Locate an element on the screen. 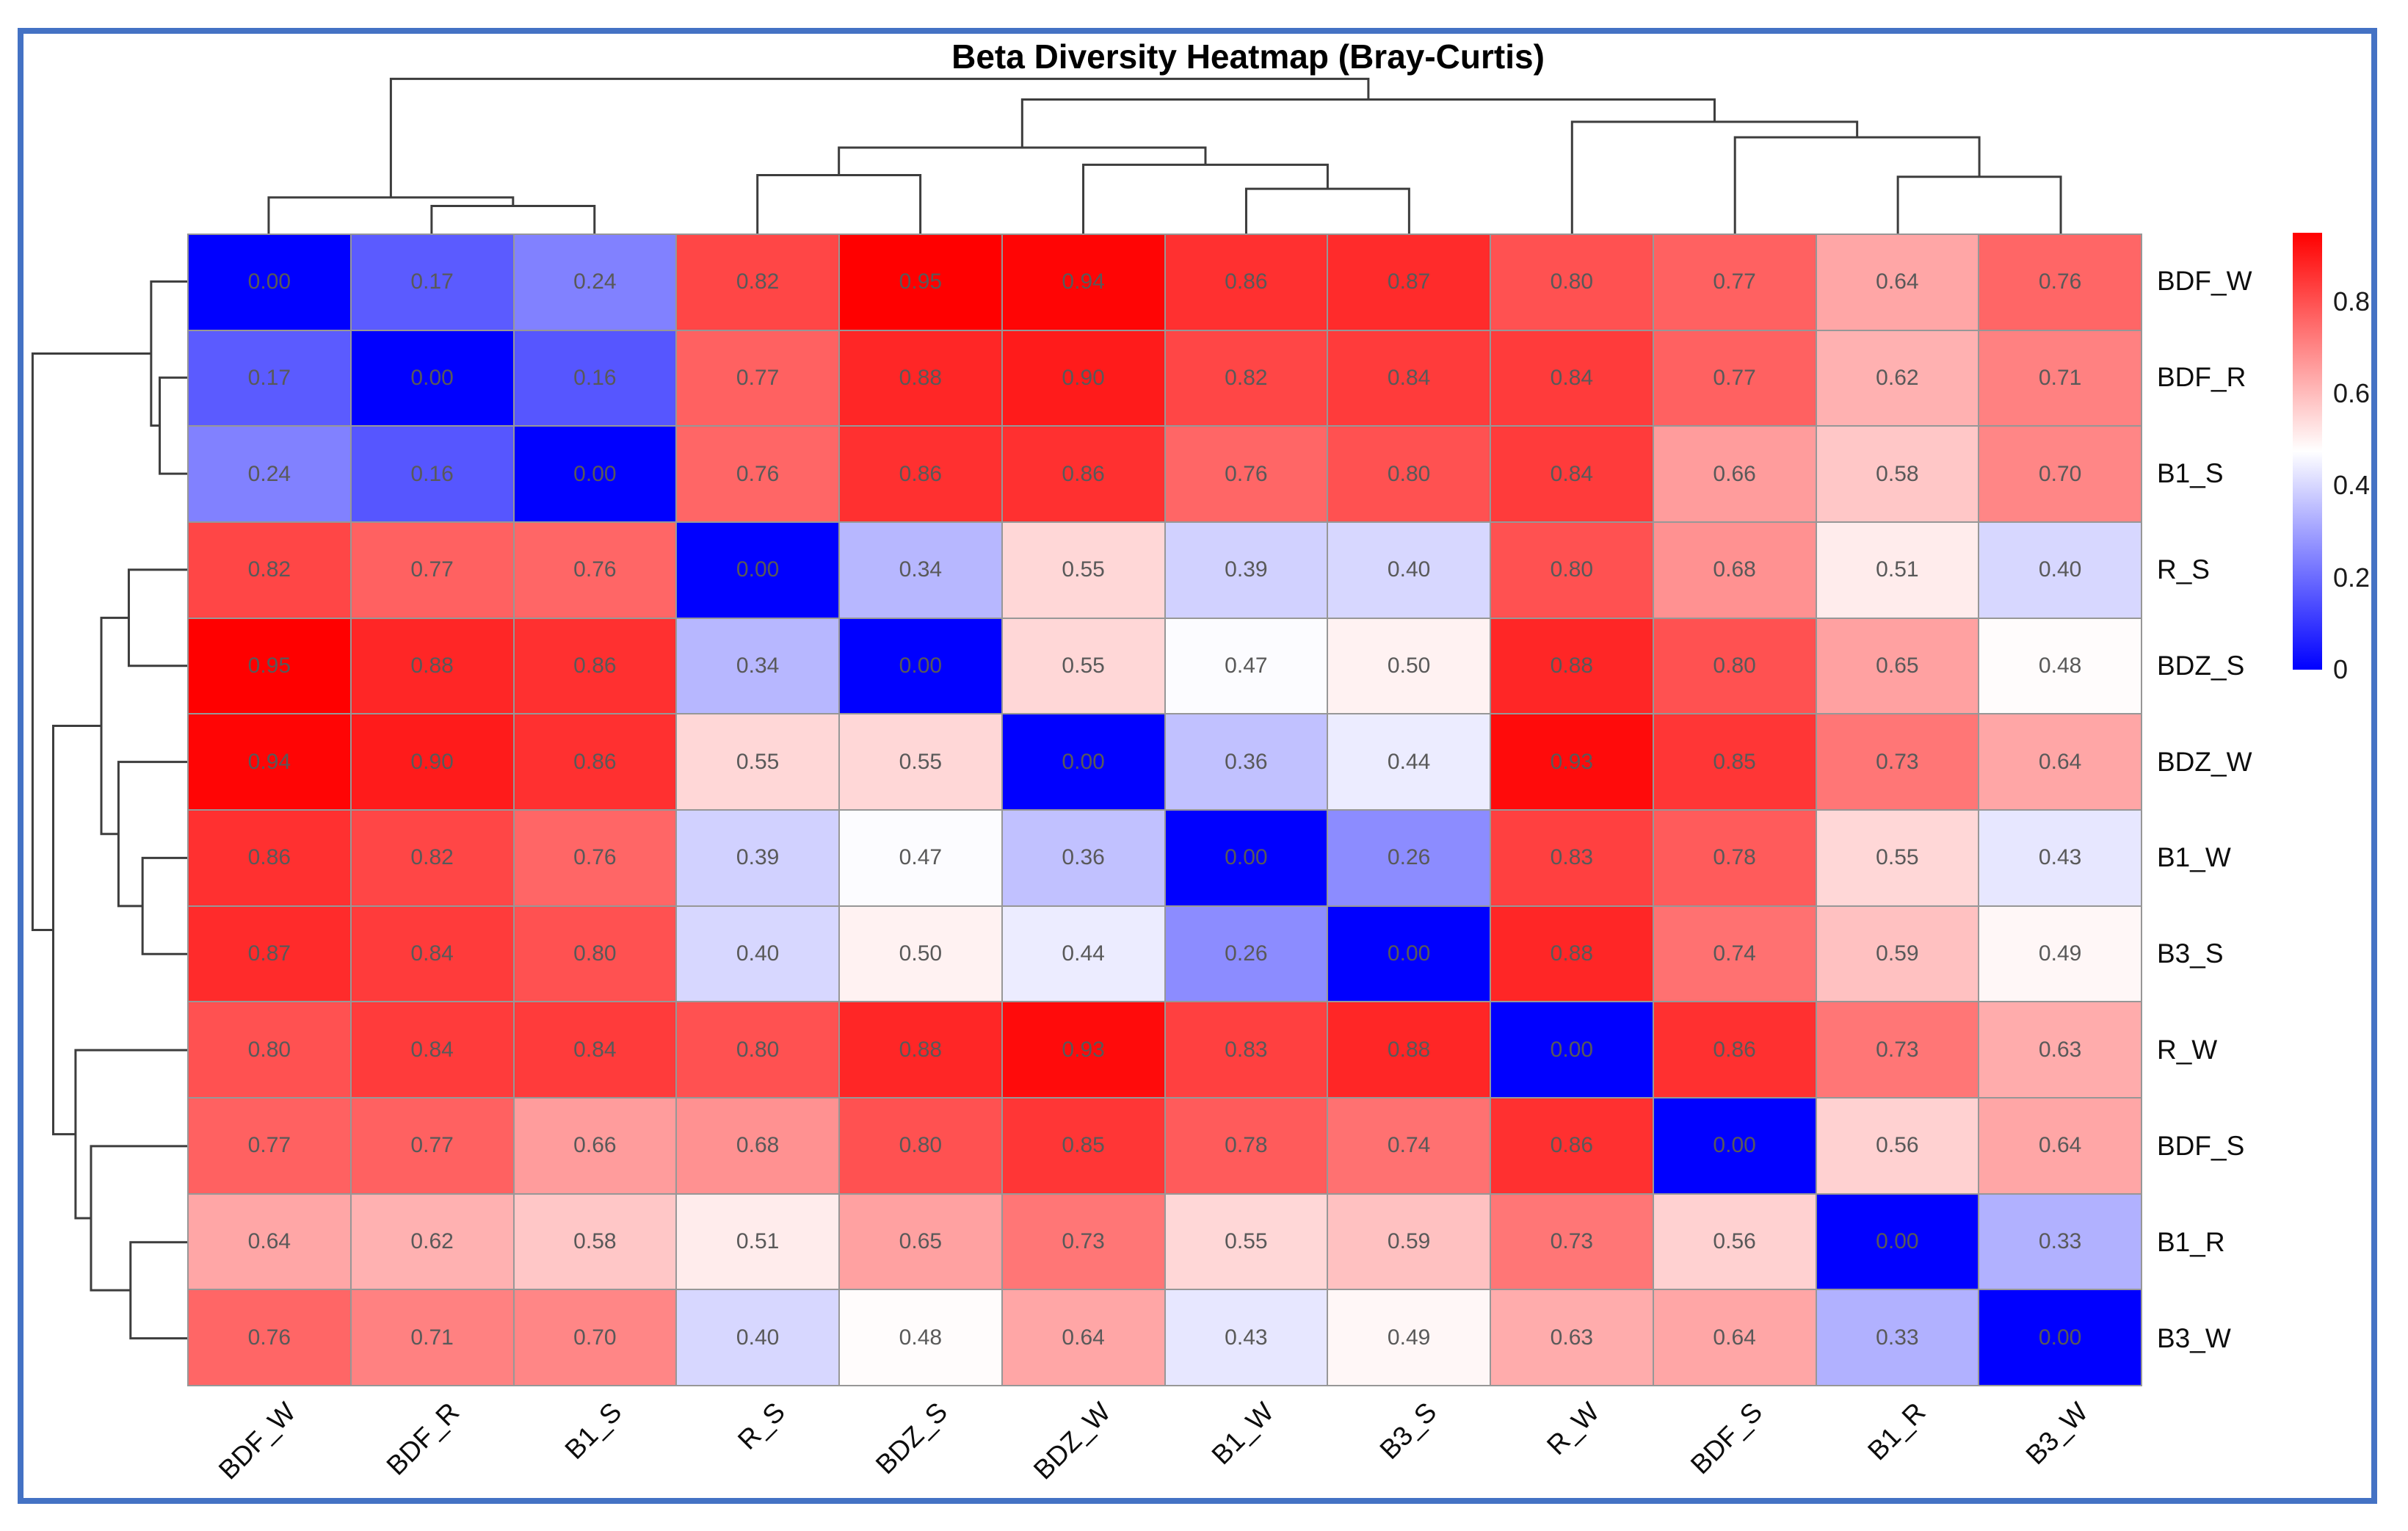  heatmap-cell: 0.33 is located at coordinates (2060, 1241).